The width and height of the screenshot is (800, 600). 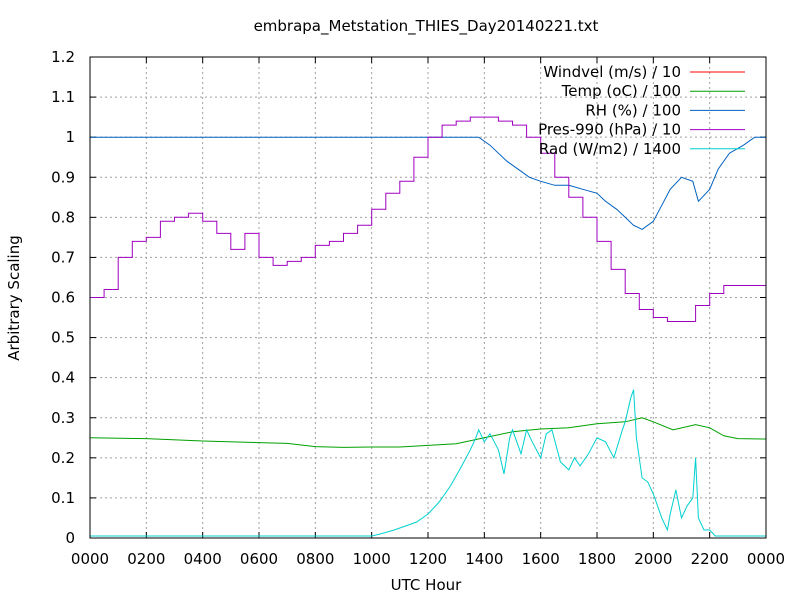 What do you see at coordinates (315, 559) in the screenshot?
I see `x-tick-label: 0800` at bounding box center [315, 559].